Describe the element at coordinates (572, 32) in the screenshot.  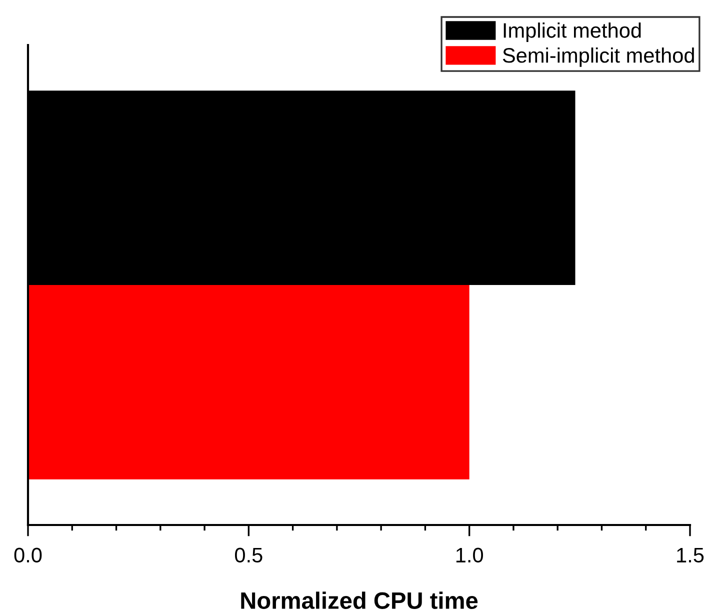
I see `legend-label: Implicit method` at that location.